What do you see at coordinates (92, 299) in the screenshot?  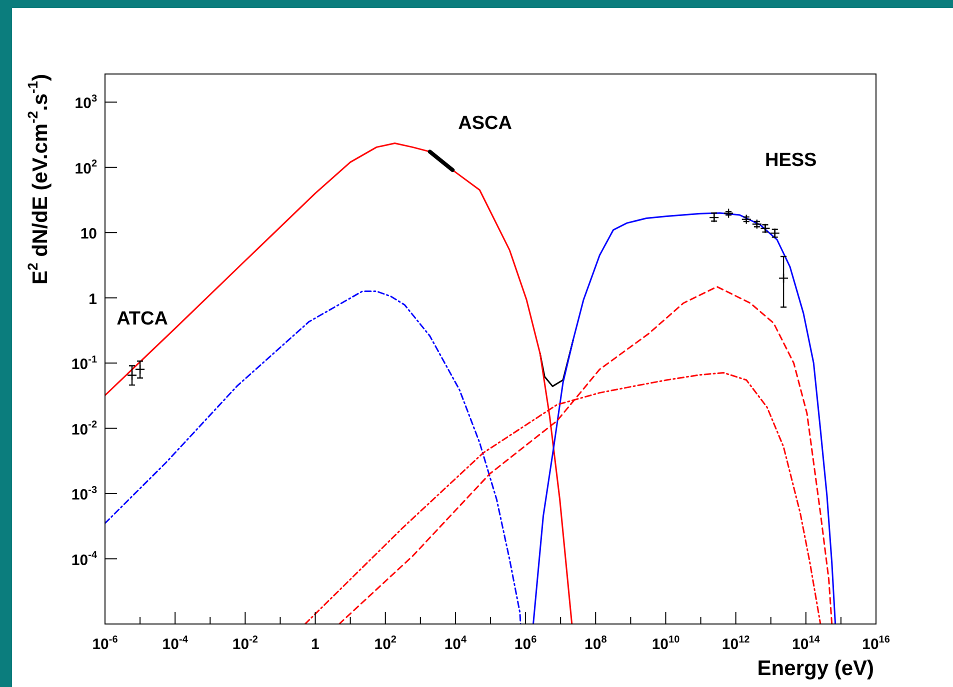 I see `y-tick-label: 1` at bounding box center [92, 299].